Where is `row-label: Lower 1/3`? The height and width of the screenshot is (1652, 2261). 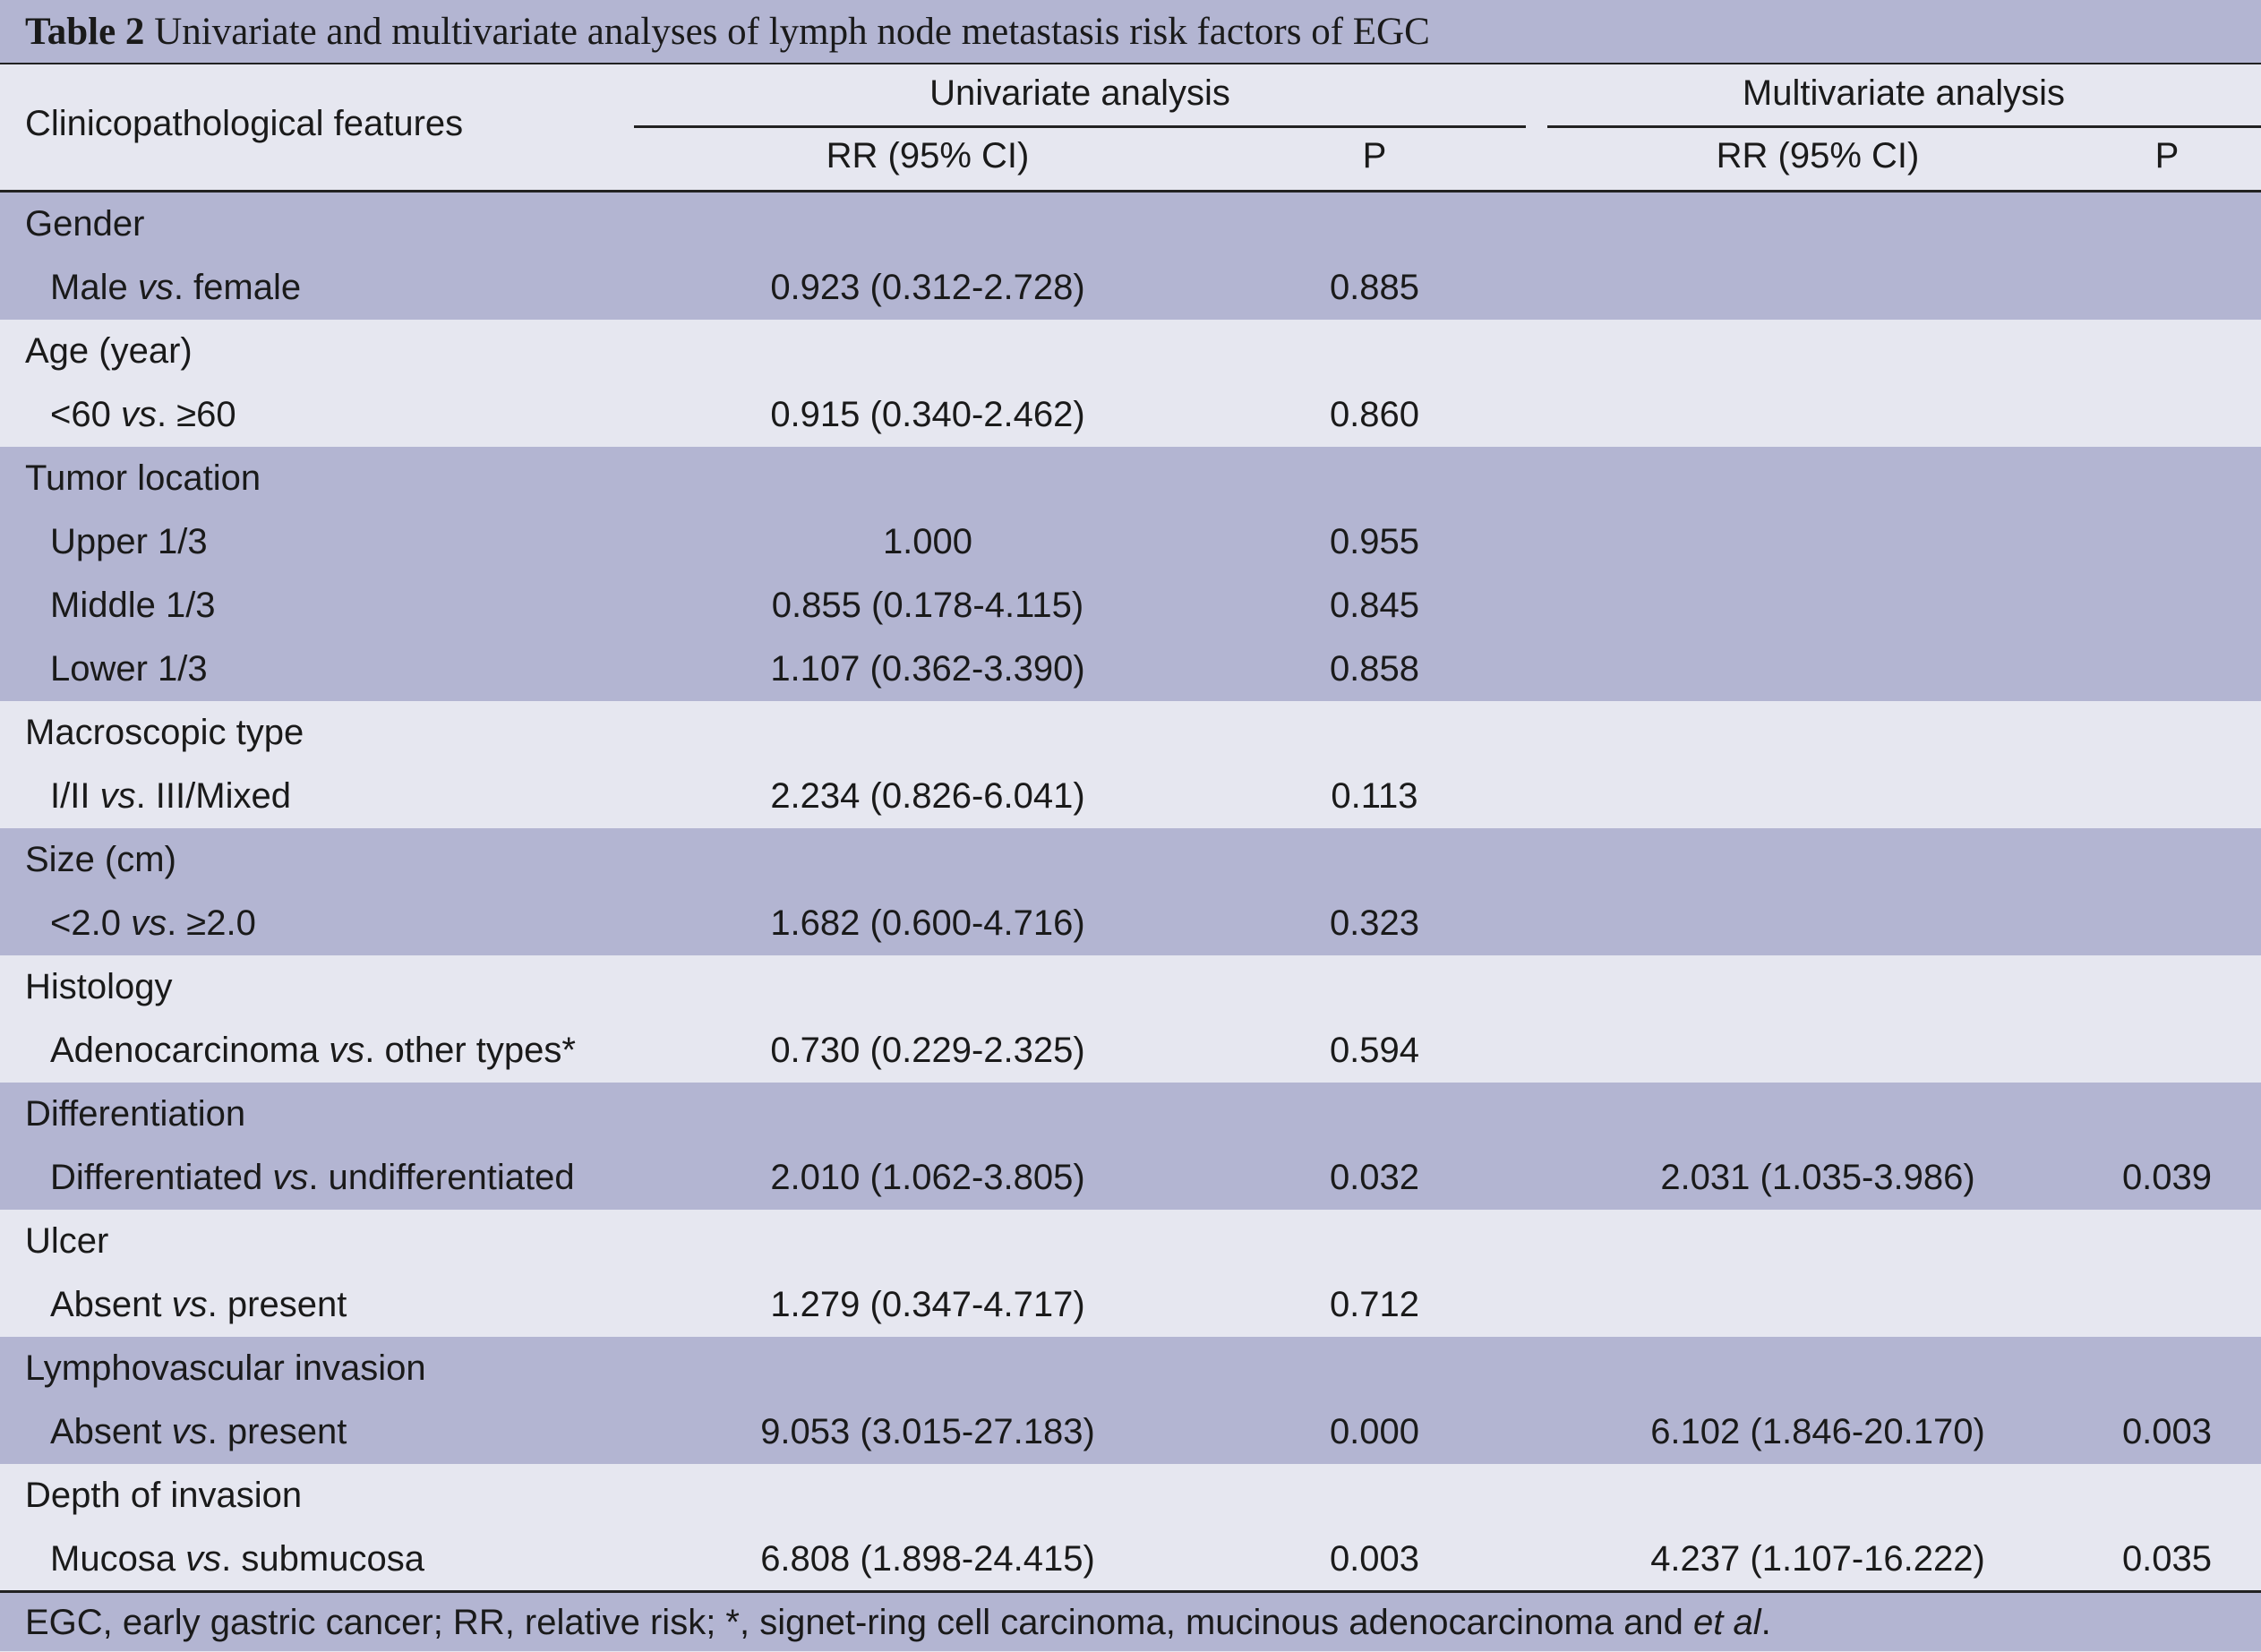
row-label: Lower 1/3 is located at coordinates (129, 669).